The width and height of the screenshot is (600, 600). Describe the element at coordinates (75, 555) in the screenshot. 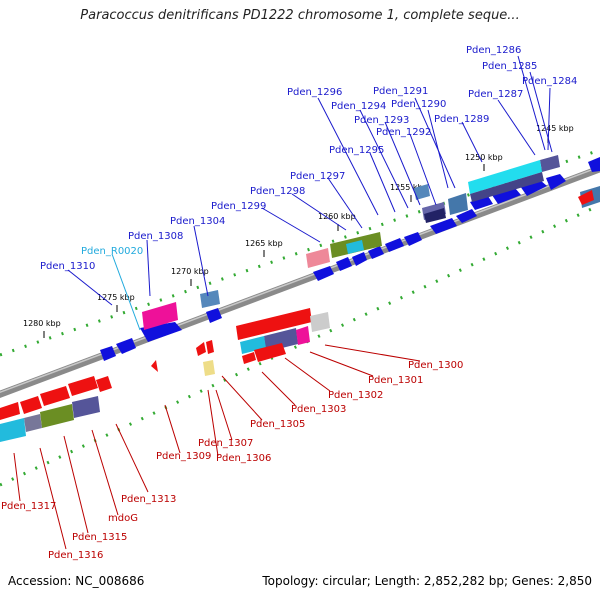

I see `gene-label-pden-1316: Pden_1316` at that location.